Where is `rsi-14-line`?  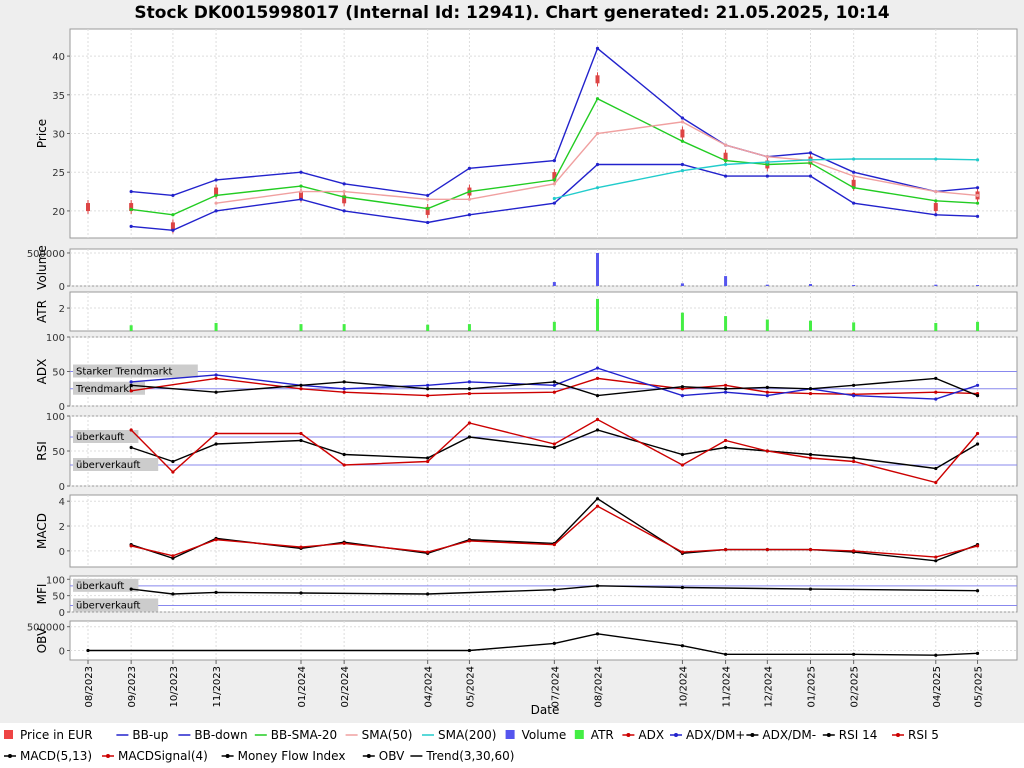 rsi-14-line is located at coordinates (554, 449).